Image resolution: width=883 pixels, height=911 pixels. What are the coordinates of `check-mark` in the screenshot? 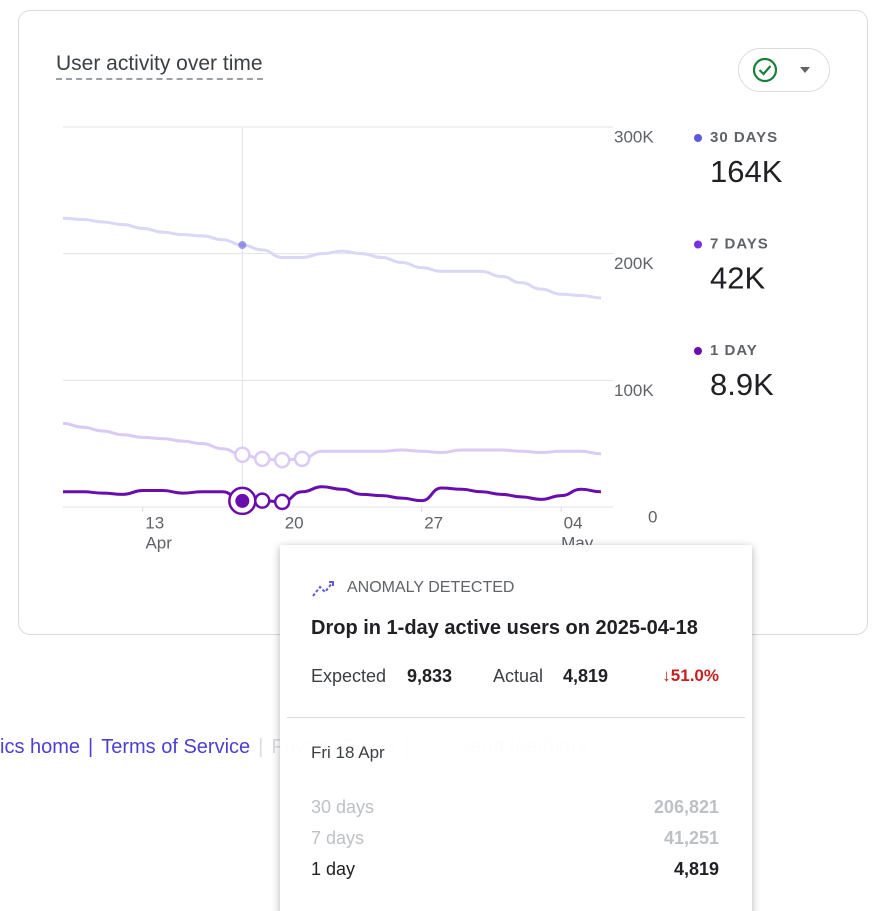 It's located at (765, 70).